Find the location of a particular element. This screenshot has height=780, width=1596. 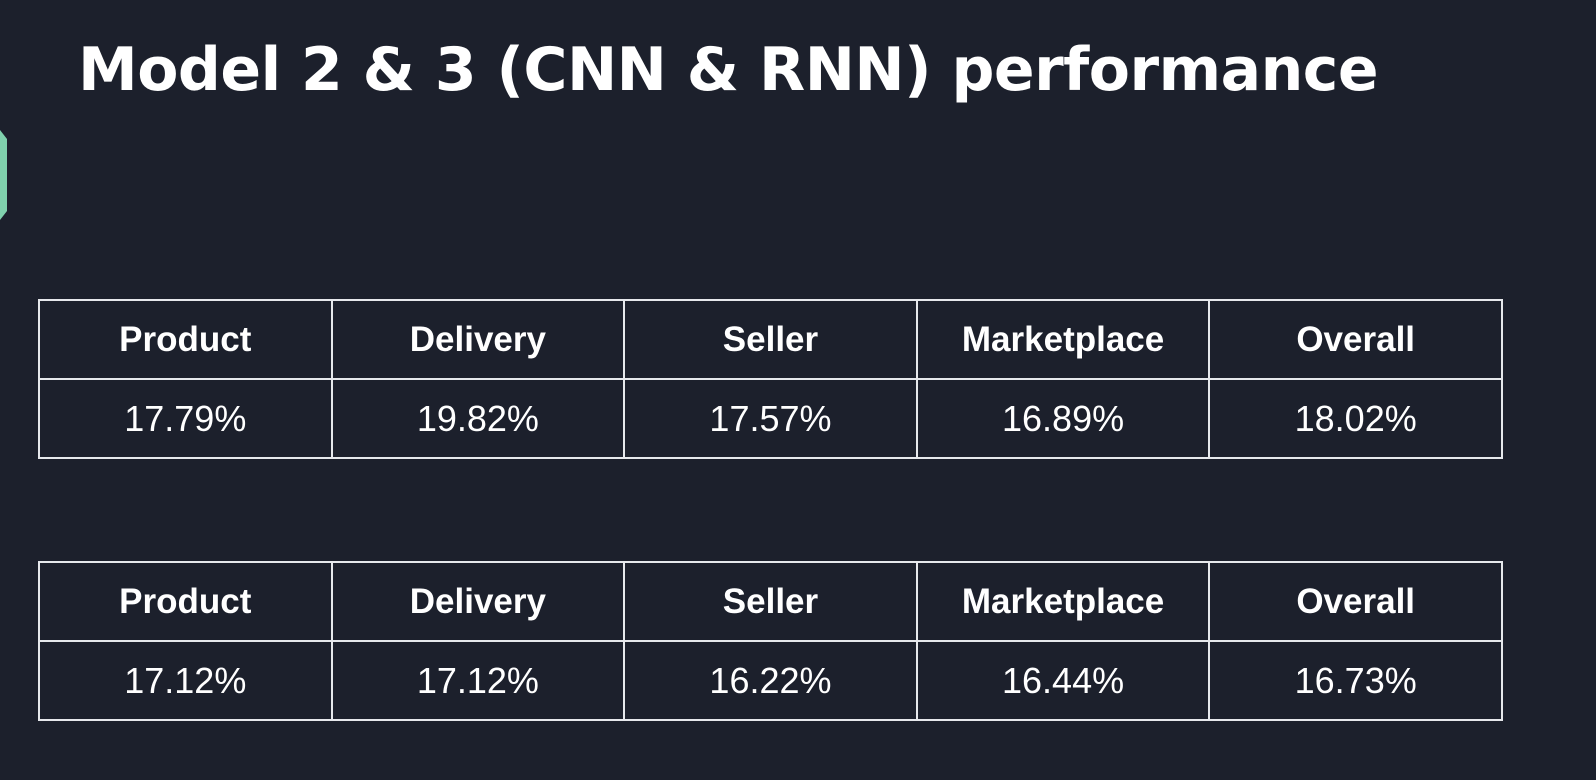

value-seller: 16.22% is located at coordinates (770, 680).